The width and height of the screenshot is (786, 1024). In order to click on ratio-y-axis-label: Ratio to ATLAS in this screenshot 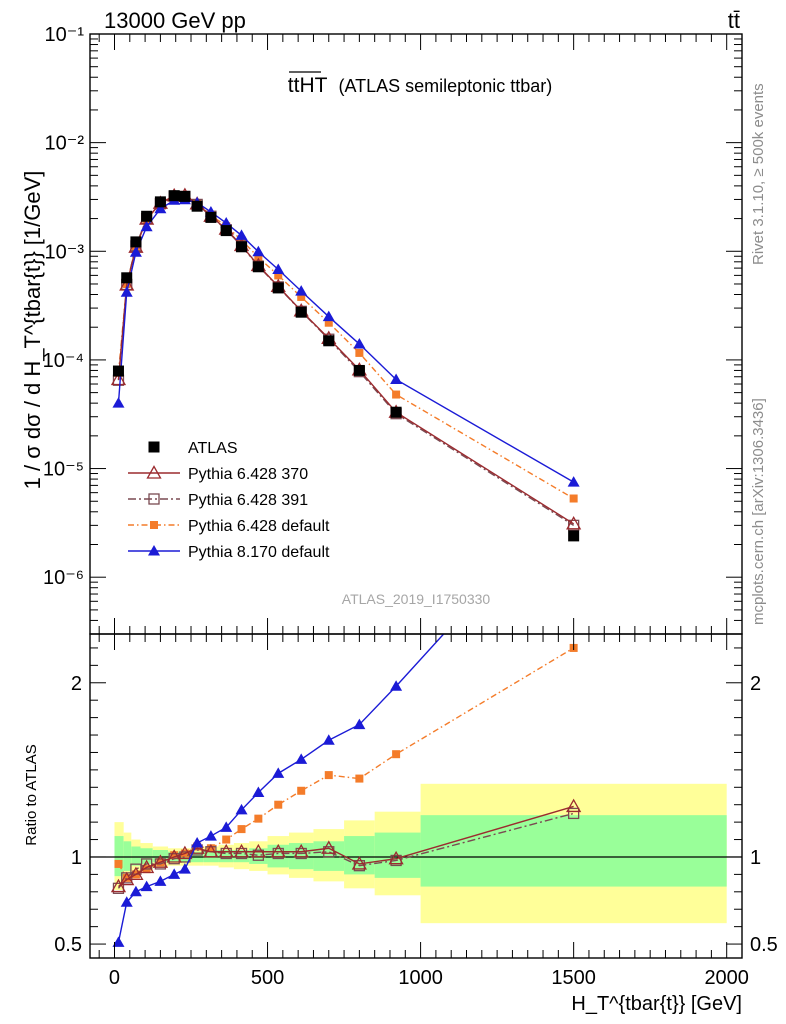, I will do `click(31, 794)`.